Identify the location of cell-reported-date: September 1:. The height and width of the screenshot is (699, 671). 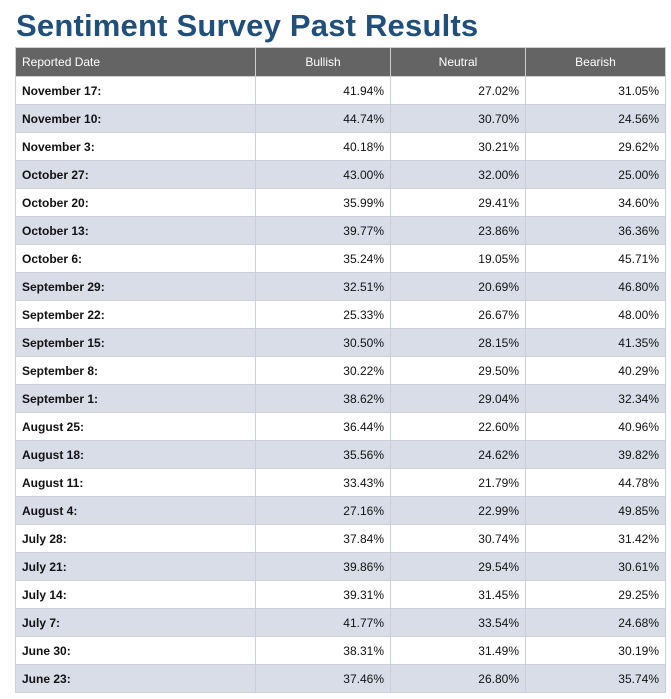
(135, 398).